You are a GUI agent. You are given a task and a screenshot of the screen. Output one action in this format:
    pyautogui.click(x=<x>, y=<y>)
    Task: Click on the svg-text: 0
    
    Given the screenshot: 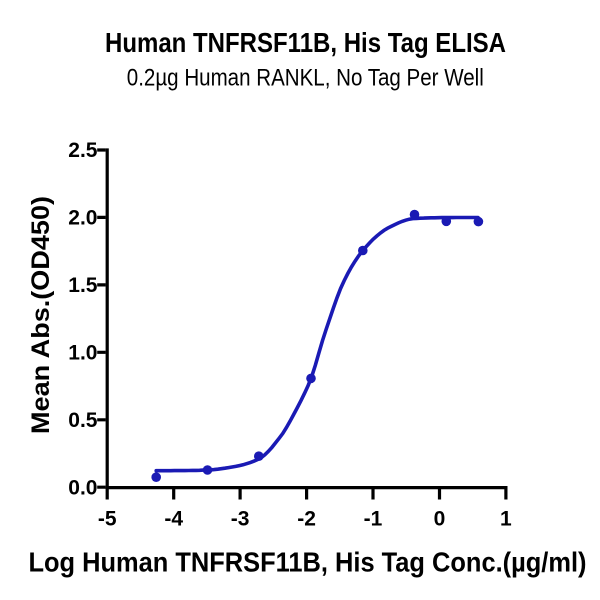 What is the action you would take?
    pyautogui.click(x=440, y=519)
    